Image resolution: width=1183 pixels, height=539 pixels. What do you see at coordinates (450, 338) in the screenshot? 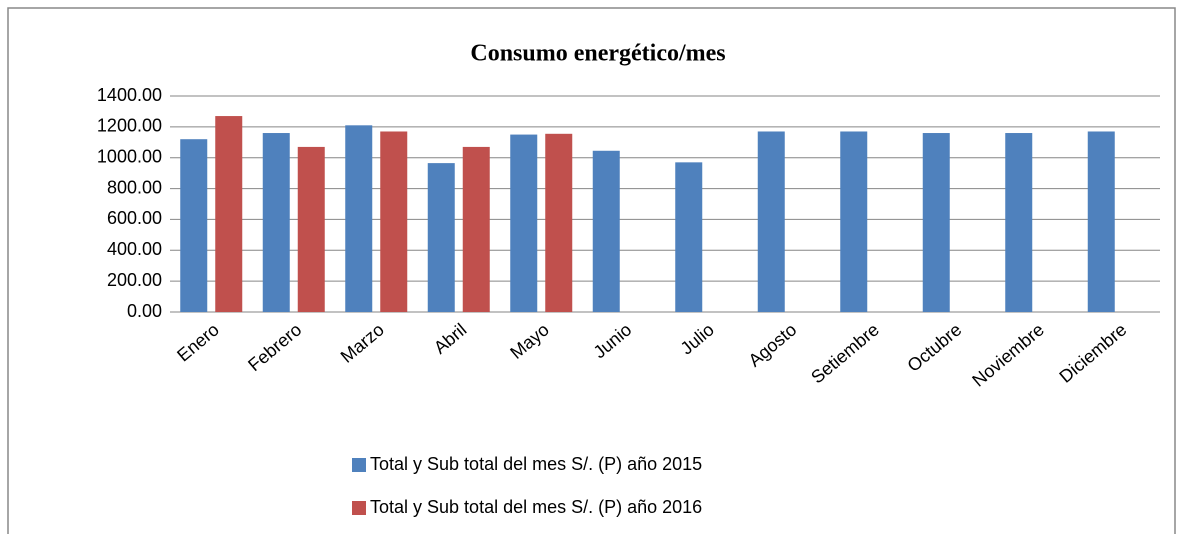
I see `x-tick-label: Abril` at bounding box center [450, 338].